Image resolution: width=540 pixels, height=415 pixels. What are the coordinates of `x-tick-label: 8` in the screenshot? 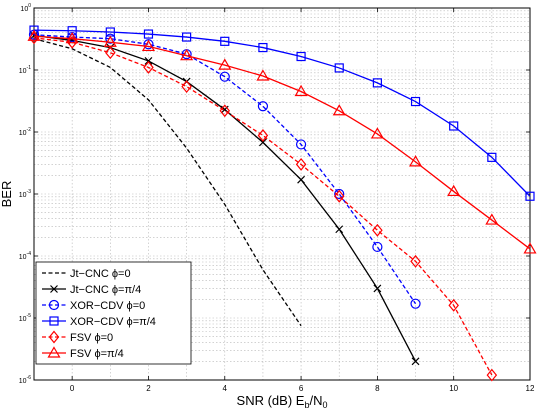 It's located at (377, 388).